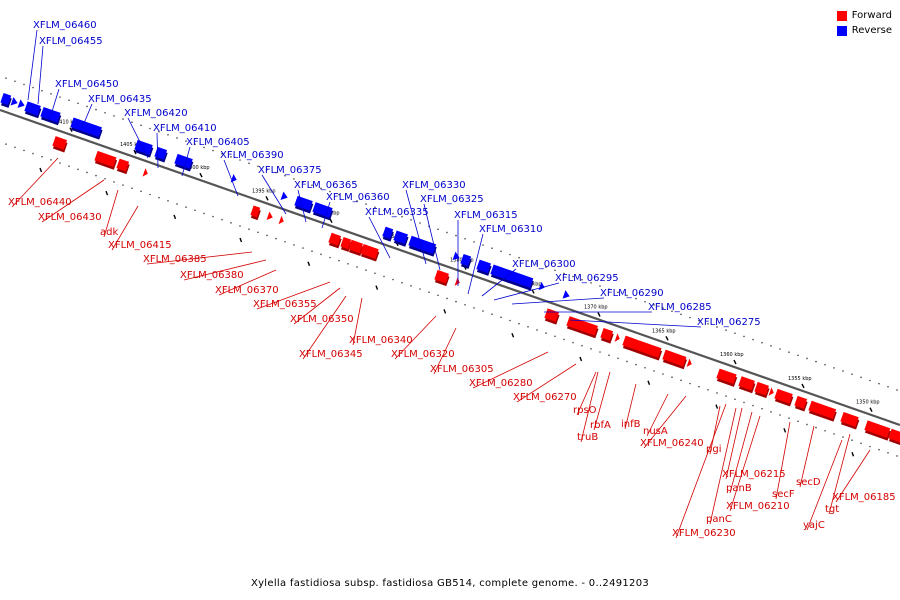 Image resolution: width=900 pixels, height=600 pixels. I want to click on forward-gene-label: tgt, so click(838, 474).